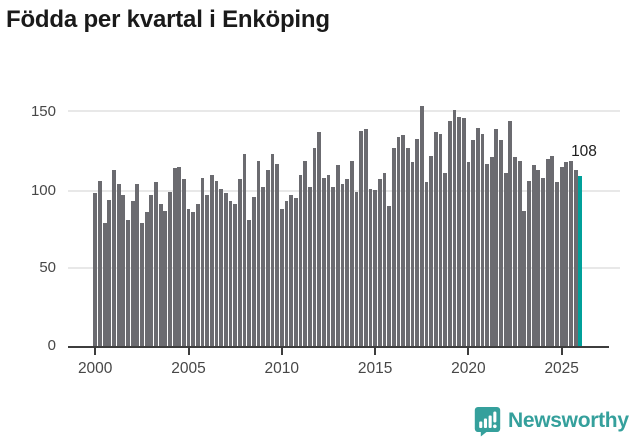 This screenshot has width=631, height=442. Describe the element at coordinates (95, 368) in the screenshot. I see `x-tick-label-2000: 2000` at that location.